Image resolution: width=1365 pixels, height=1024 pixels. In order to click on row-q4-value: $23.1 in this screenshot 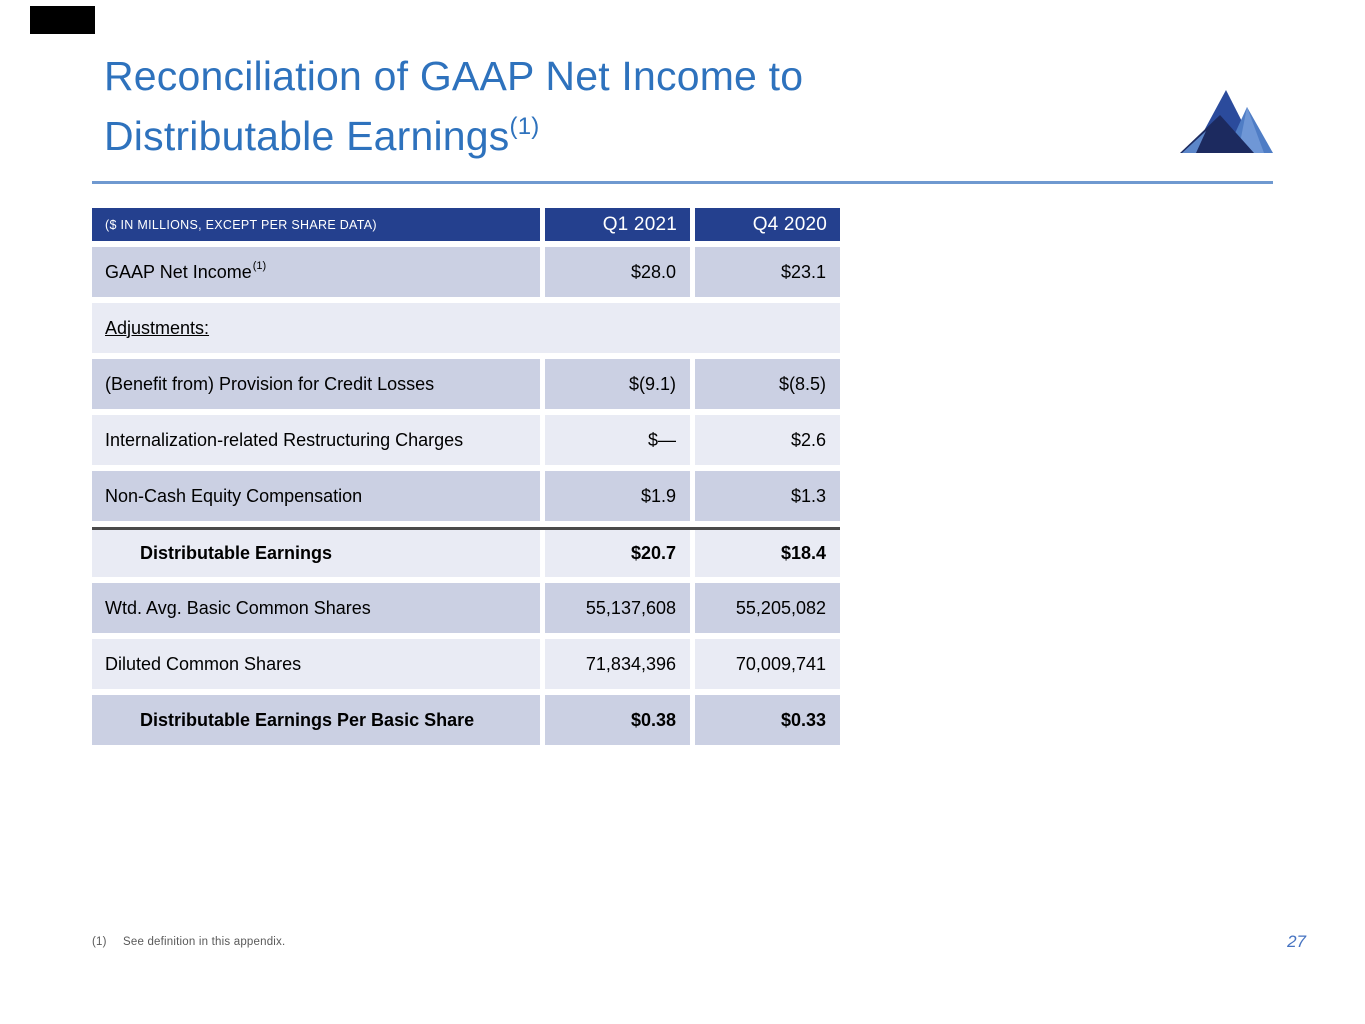, I will do `click(767, 272)`.